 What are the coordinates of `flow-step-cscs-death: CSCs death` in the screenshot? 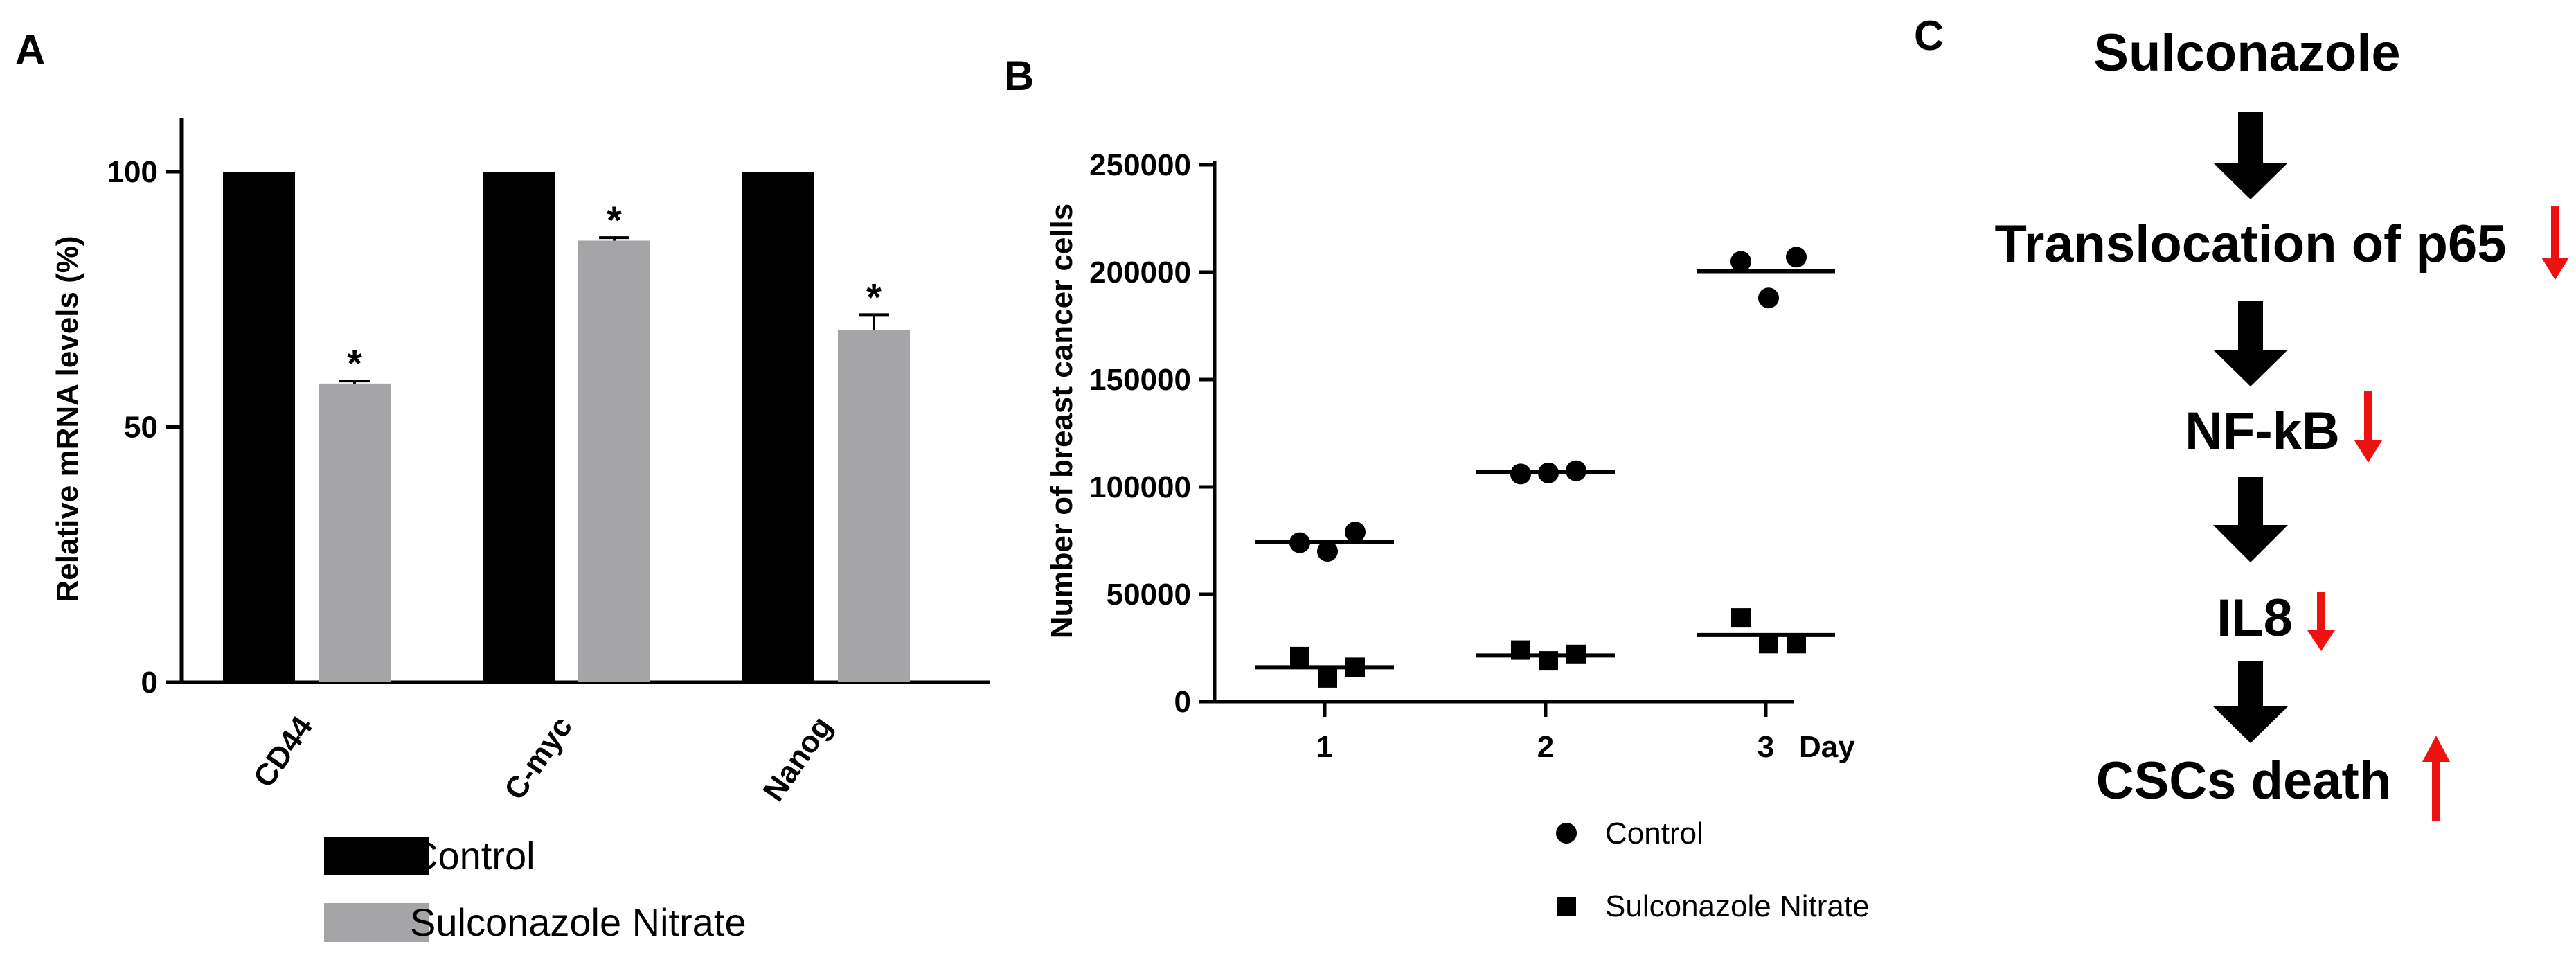 It's located at (2244, 780).